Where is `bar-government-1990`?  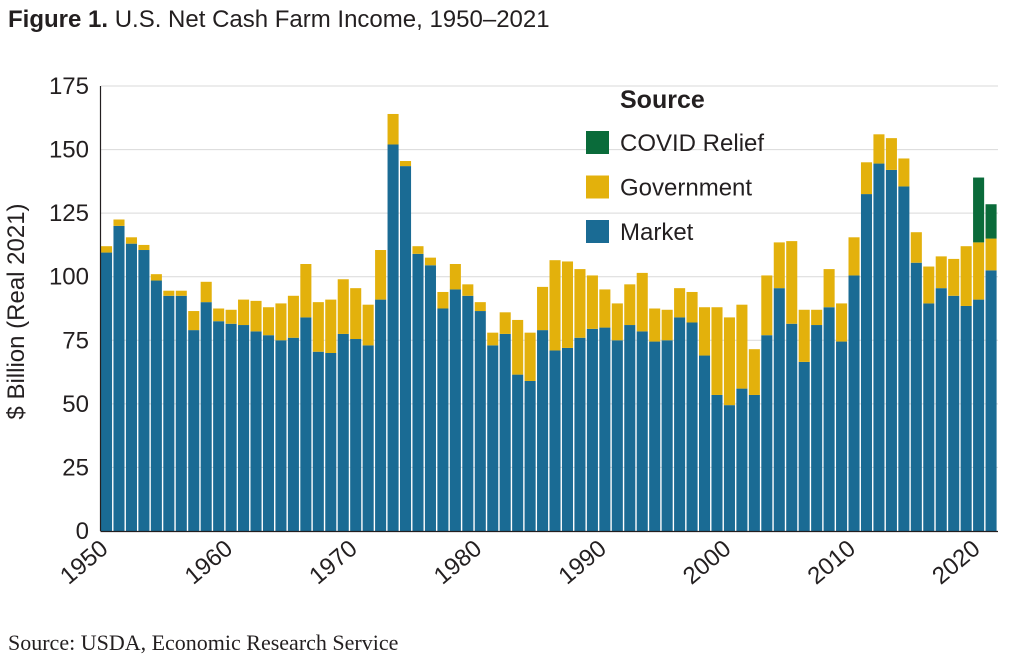
bar-government-1990 is located at coordinates (605, 308).